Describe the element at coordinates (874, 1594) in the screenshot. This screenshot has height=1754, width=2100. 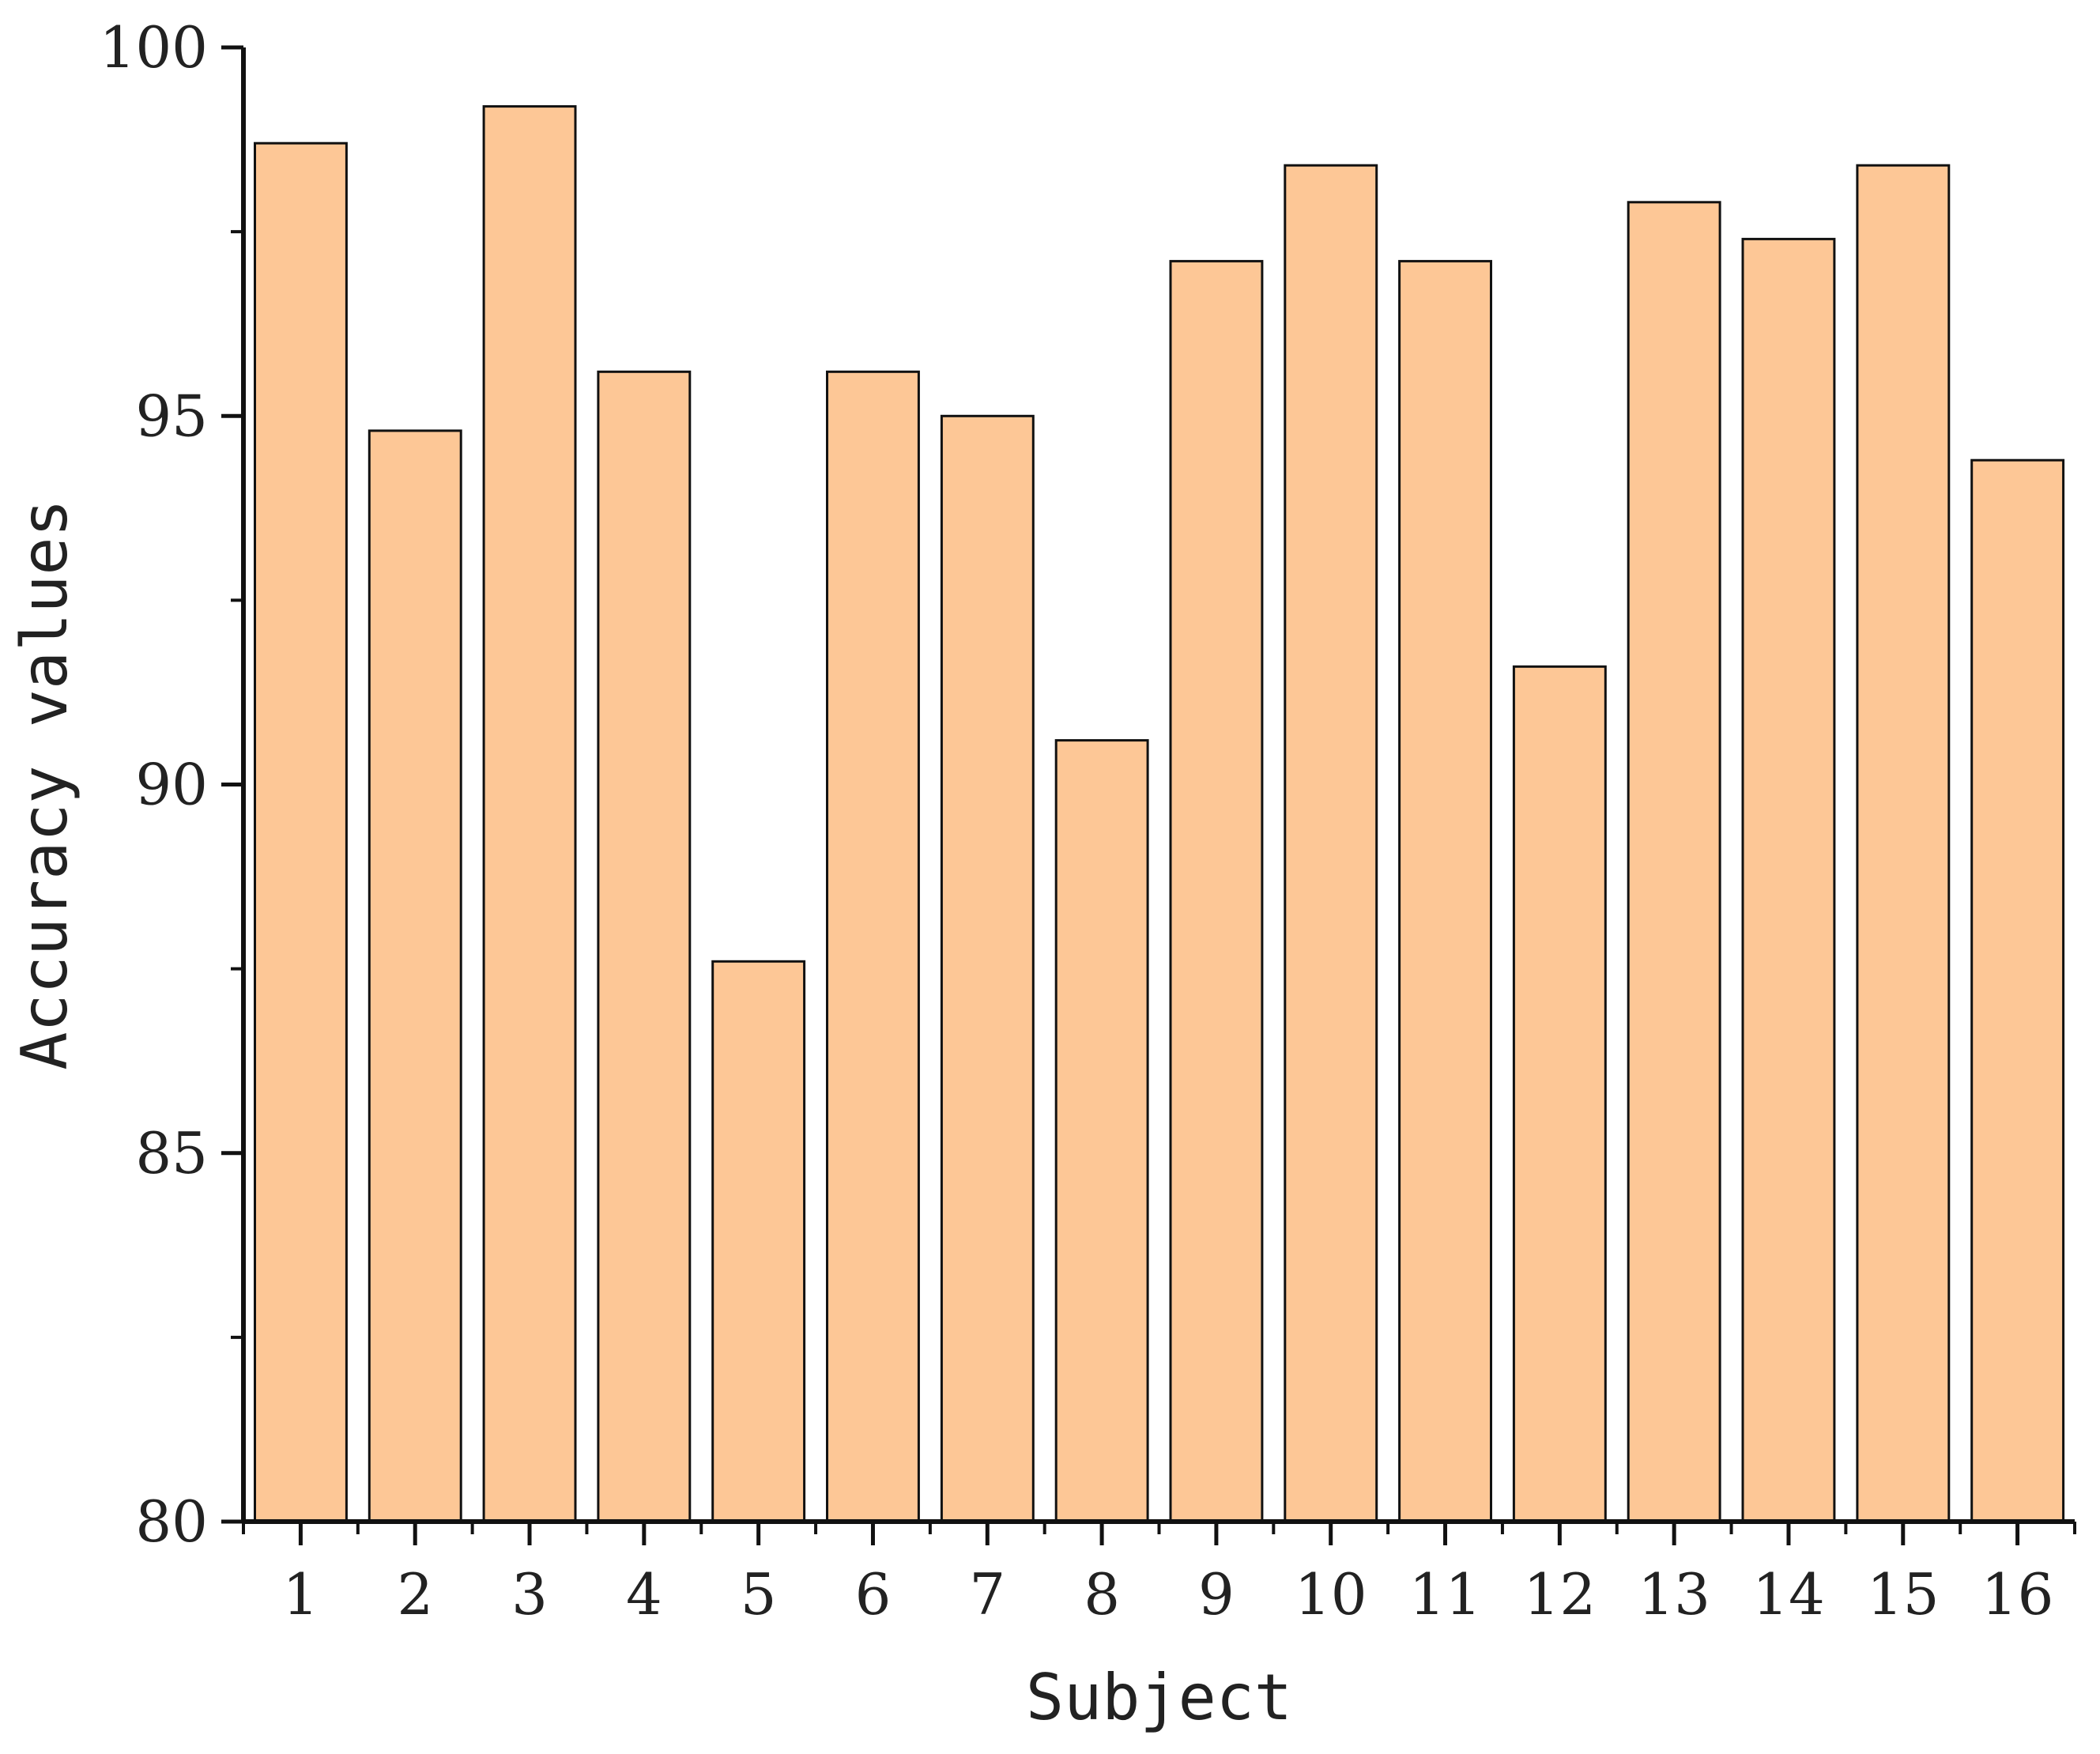
I see `x-tick-label-6: 6` at that location.